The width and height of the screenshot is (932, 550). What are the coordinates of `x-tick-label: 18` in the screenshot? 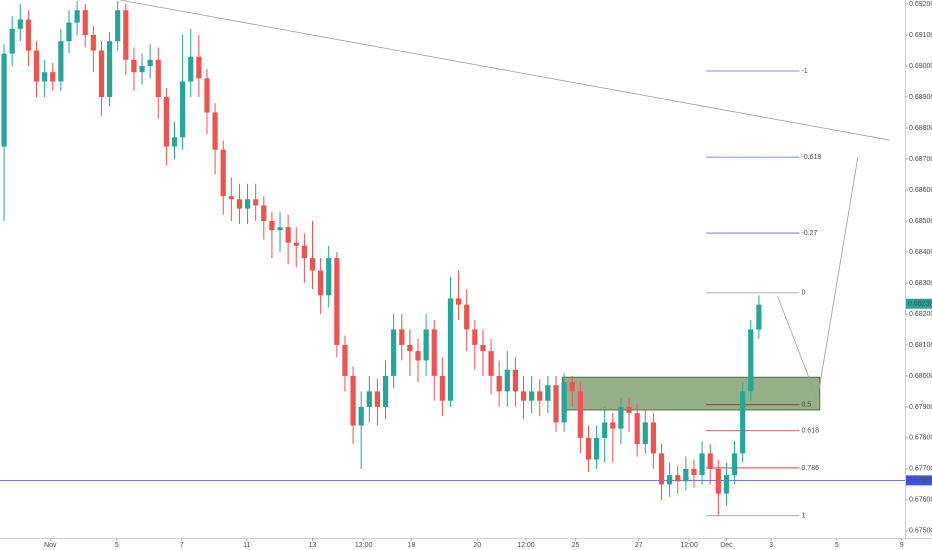 It's located at (412, 545).